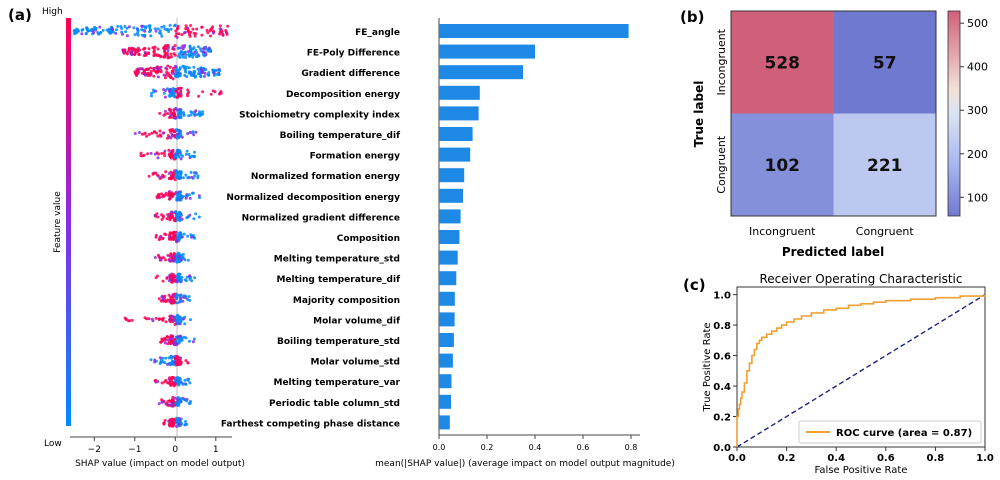 The width and height of the screenshot is (1000, 480). I want to click on roc-y-tick-label: 0.6, so click(722, 357).